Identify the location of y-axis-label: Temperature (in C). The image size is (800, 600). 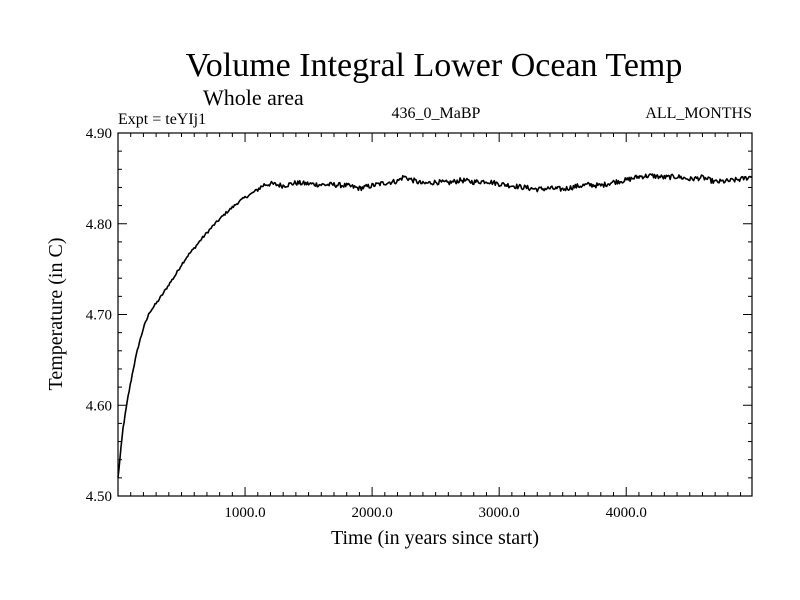
(56, 314).